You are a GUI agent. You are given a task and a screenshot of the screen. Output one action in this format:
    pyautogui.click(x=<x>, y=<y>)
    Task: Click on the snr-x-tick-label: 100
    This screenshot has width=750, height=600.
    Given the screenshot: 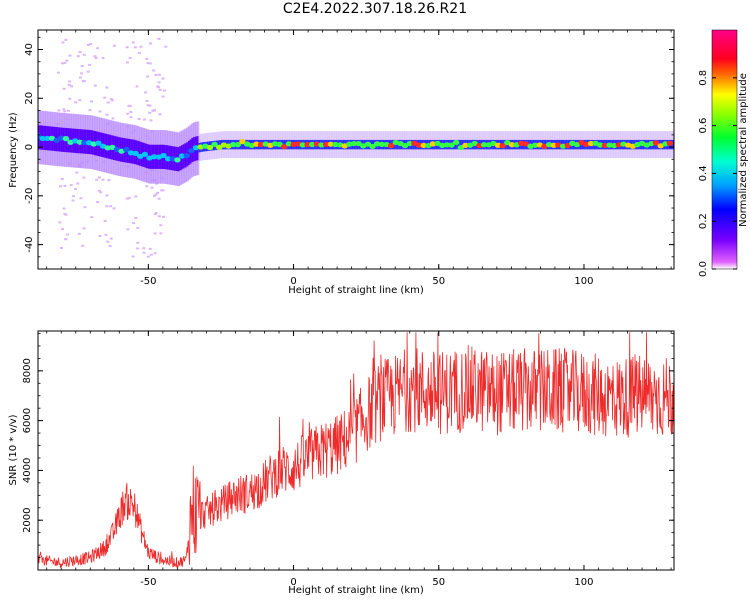 What is the action you would take?
    pyautogui.click(x=583, y=582)
    